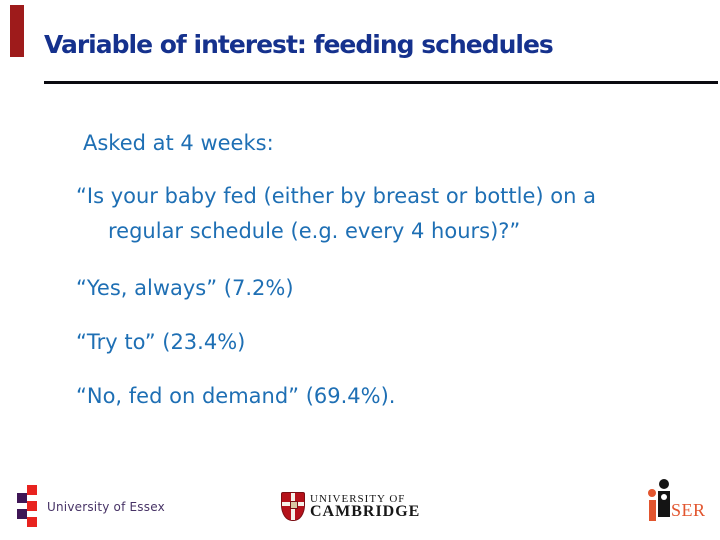 The image size is (720, 540). What do you see at coordinates (185, 288) in the screenshot?
I see `answer-yes-always: “Yes, always” (7.2%)` at bounding box center [185, 288].